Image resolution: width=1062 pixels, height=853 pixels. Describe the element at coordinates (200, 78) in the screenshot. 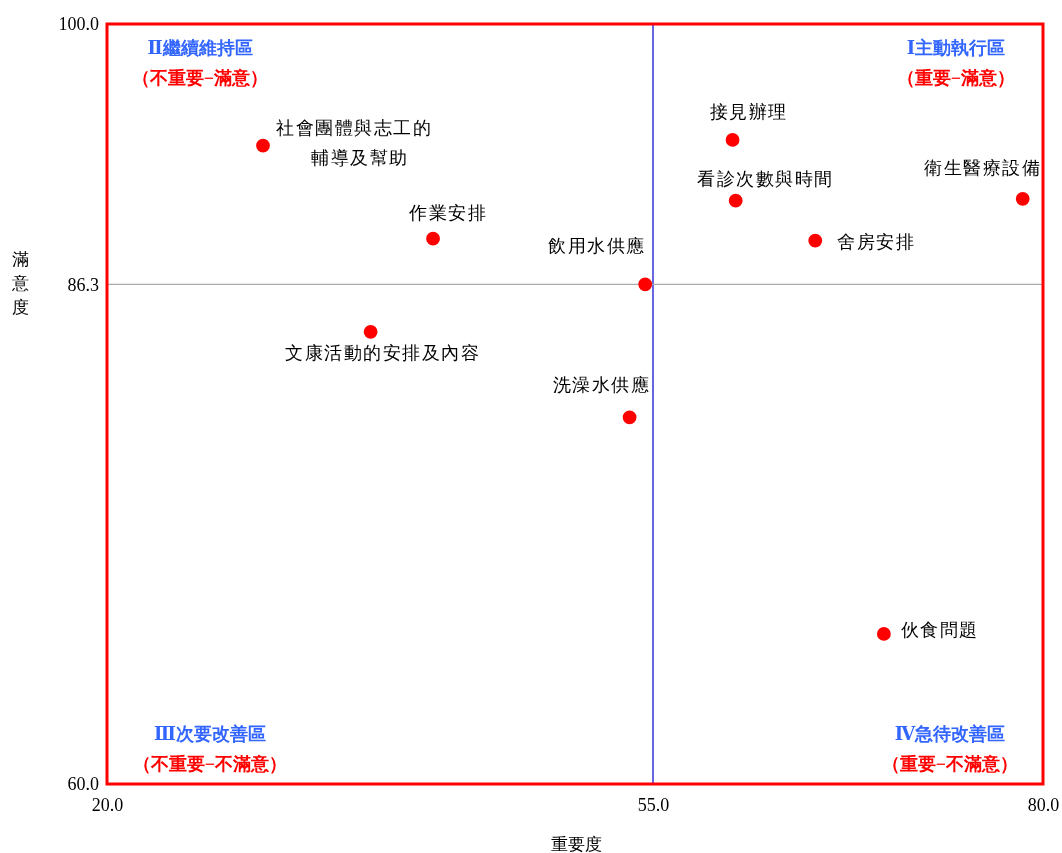

I see `annotation: （不重要−滿意）` at that location.